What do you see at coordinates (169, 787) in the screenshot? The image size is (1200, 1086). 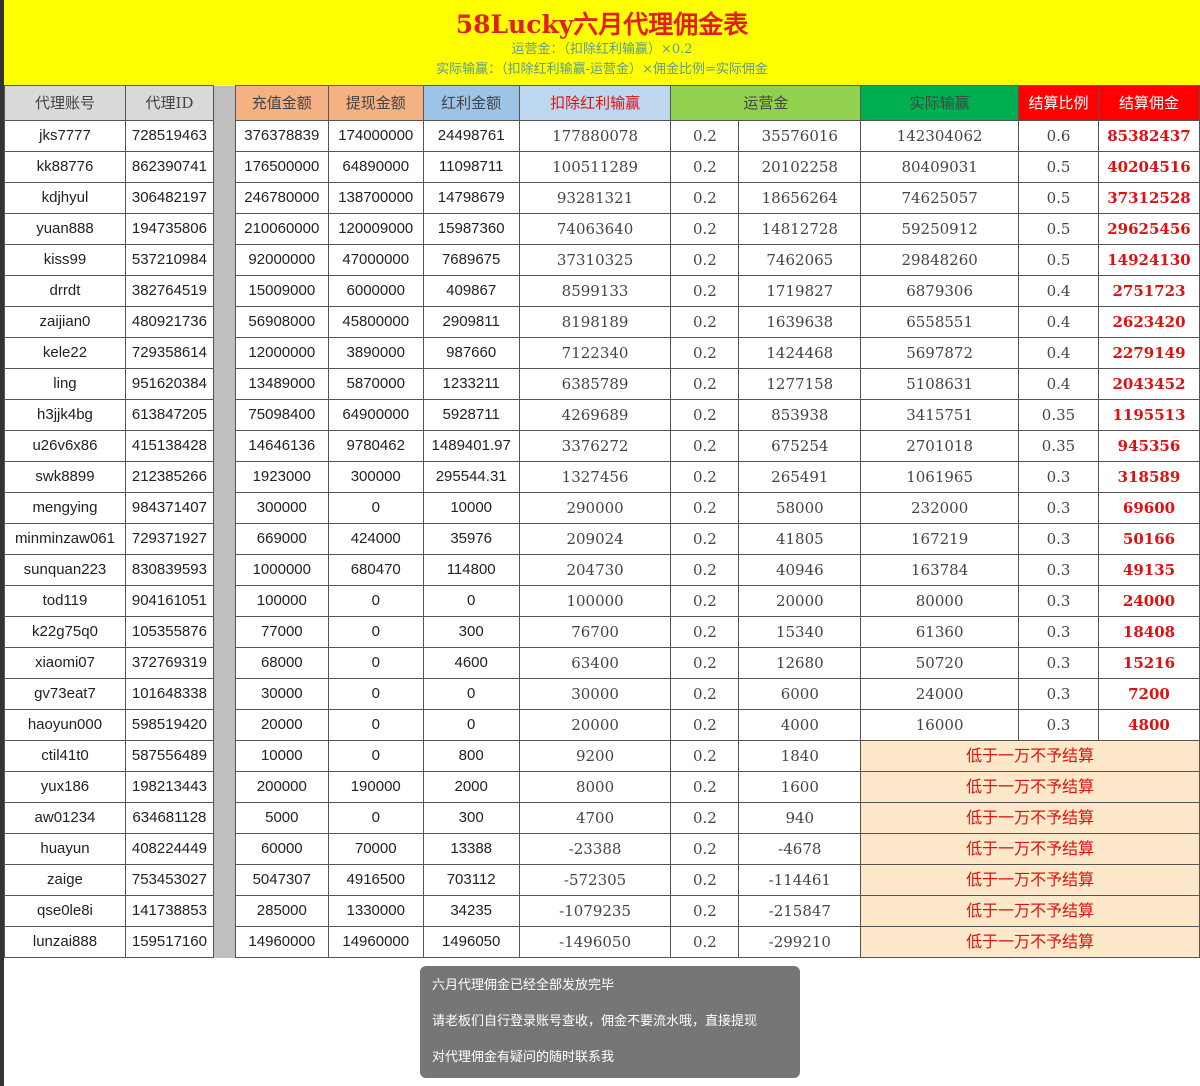 I see `cell-agent-id: 198213443` at bounding box center [169, 787].